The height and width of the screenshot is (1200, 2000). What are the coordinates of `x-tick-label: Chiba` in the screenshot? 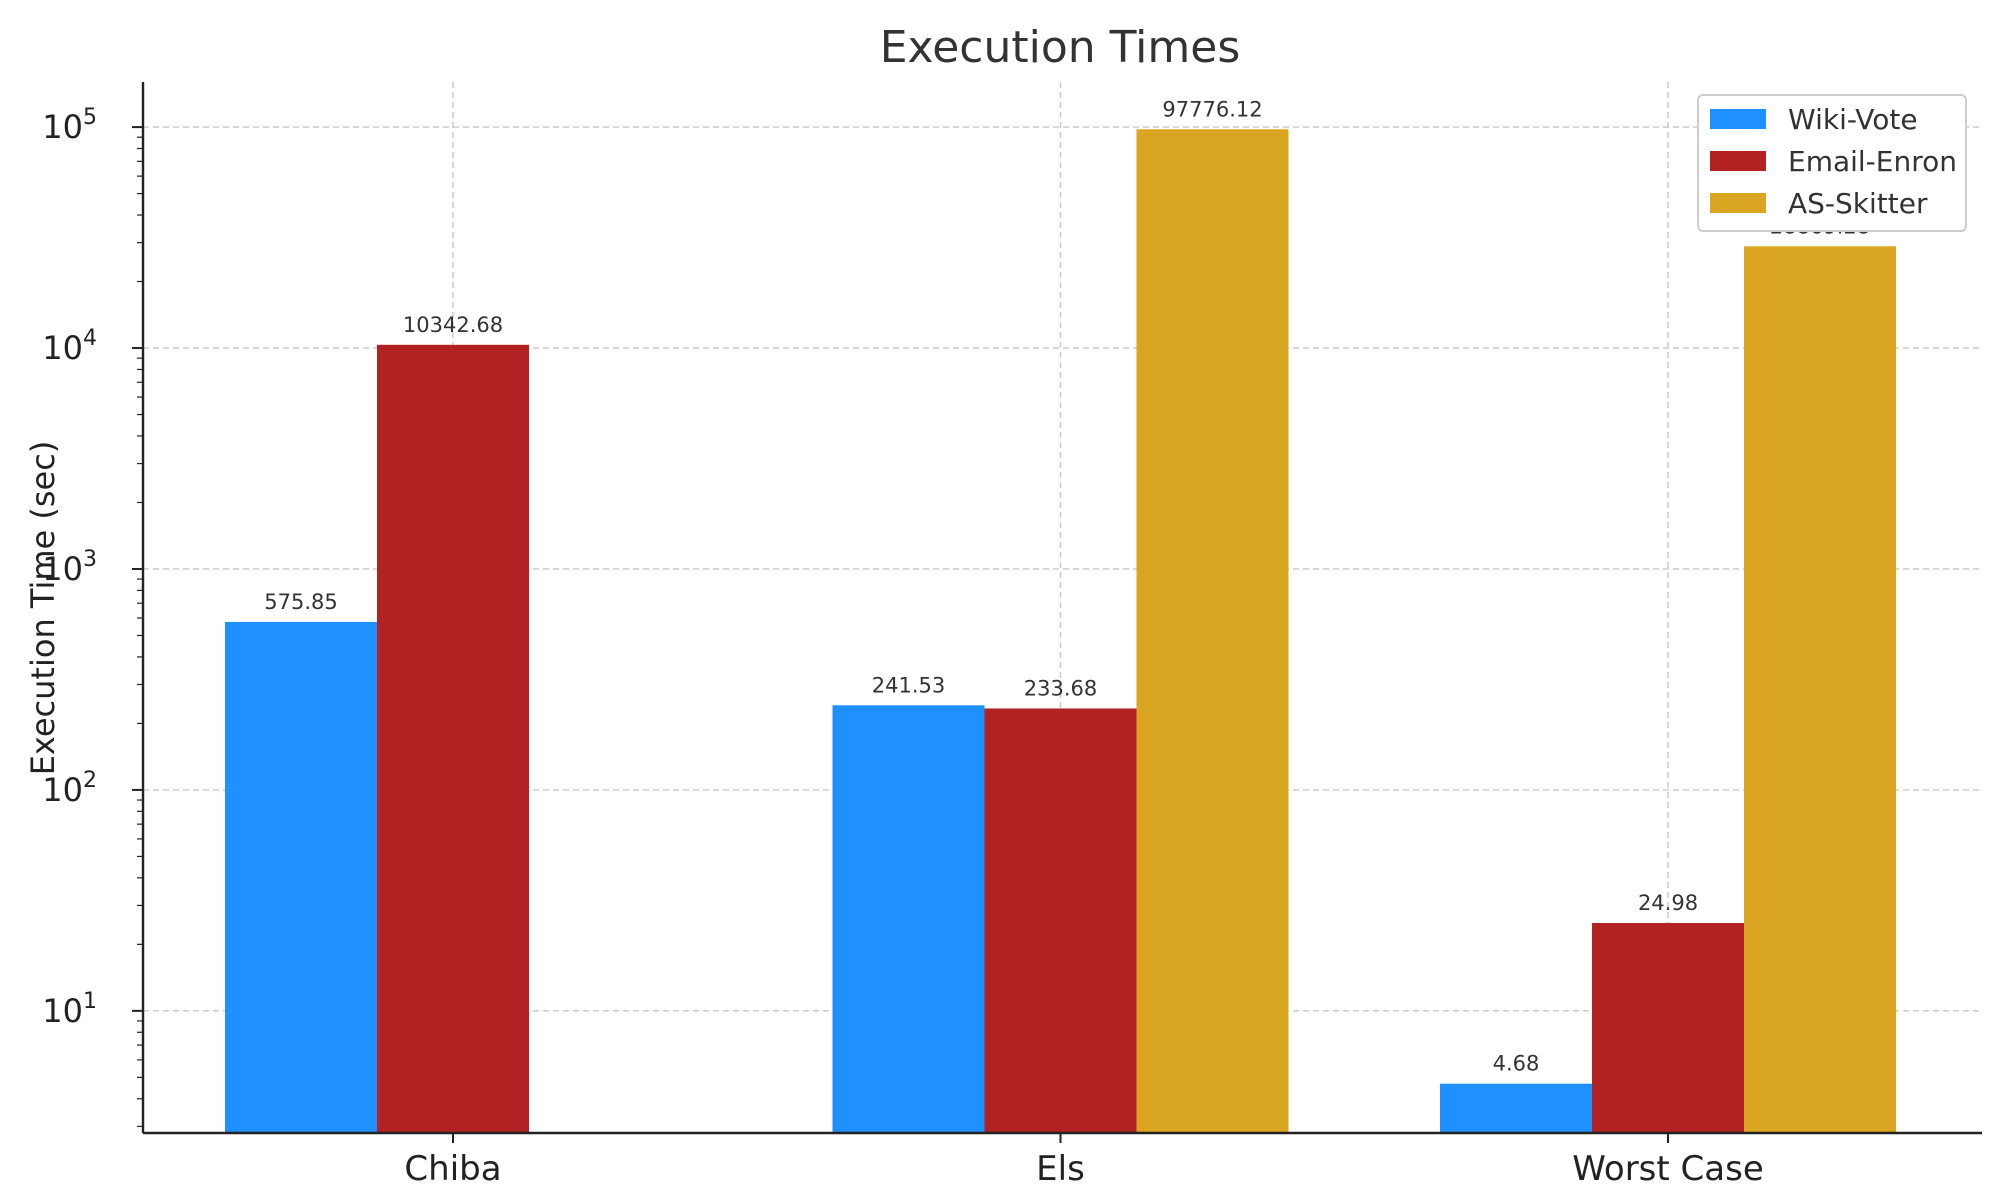 It's located at (452, 1169).